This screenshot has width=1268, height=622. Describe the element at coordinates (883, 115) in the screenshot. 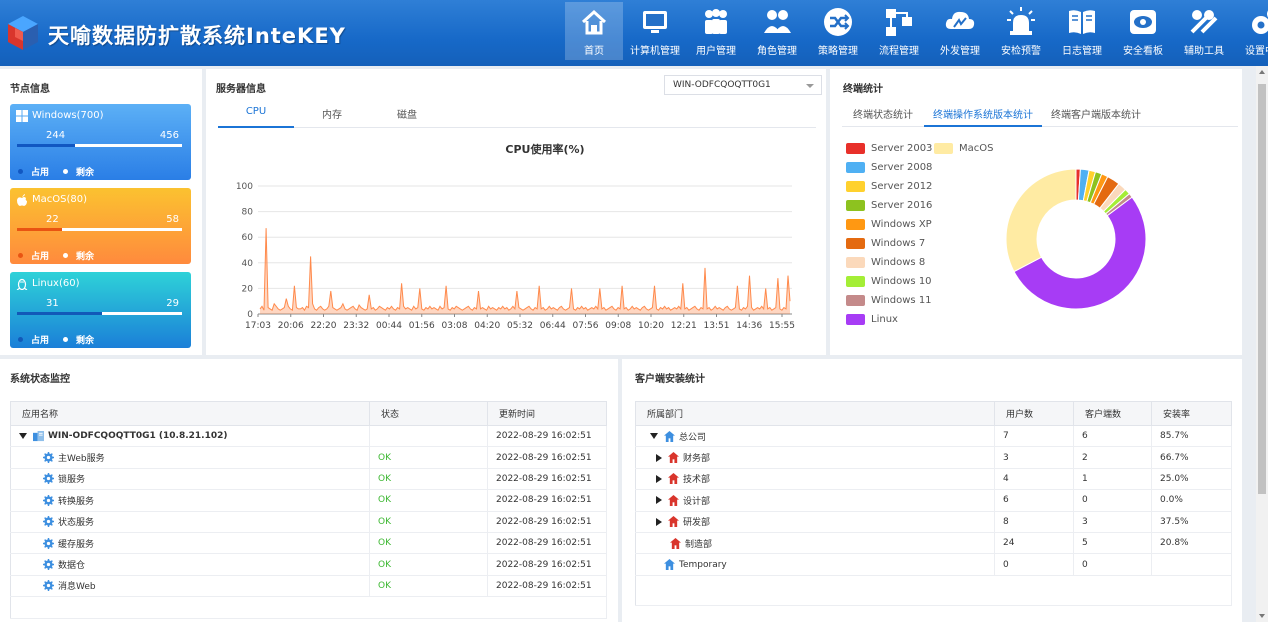

I see `tab-terminal-0: 终端状态统计` at that location.